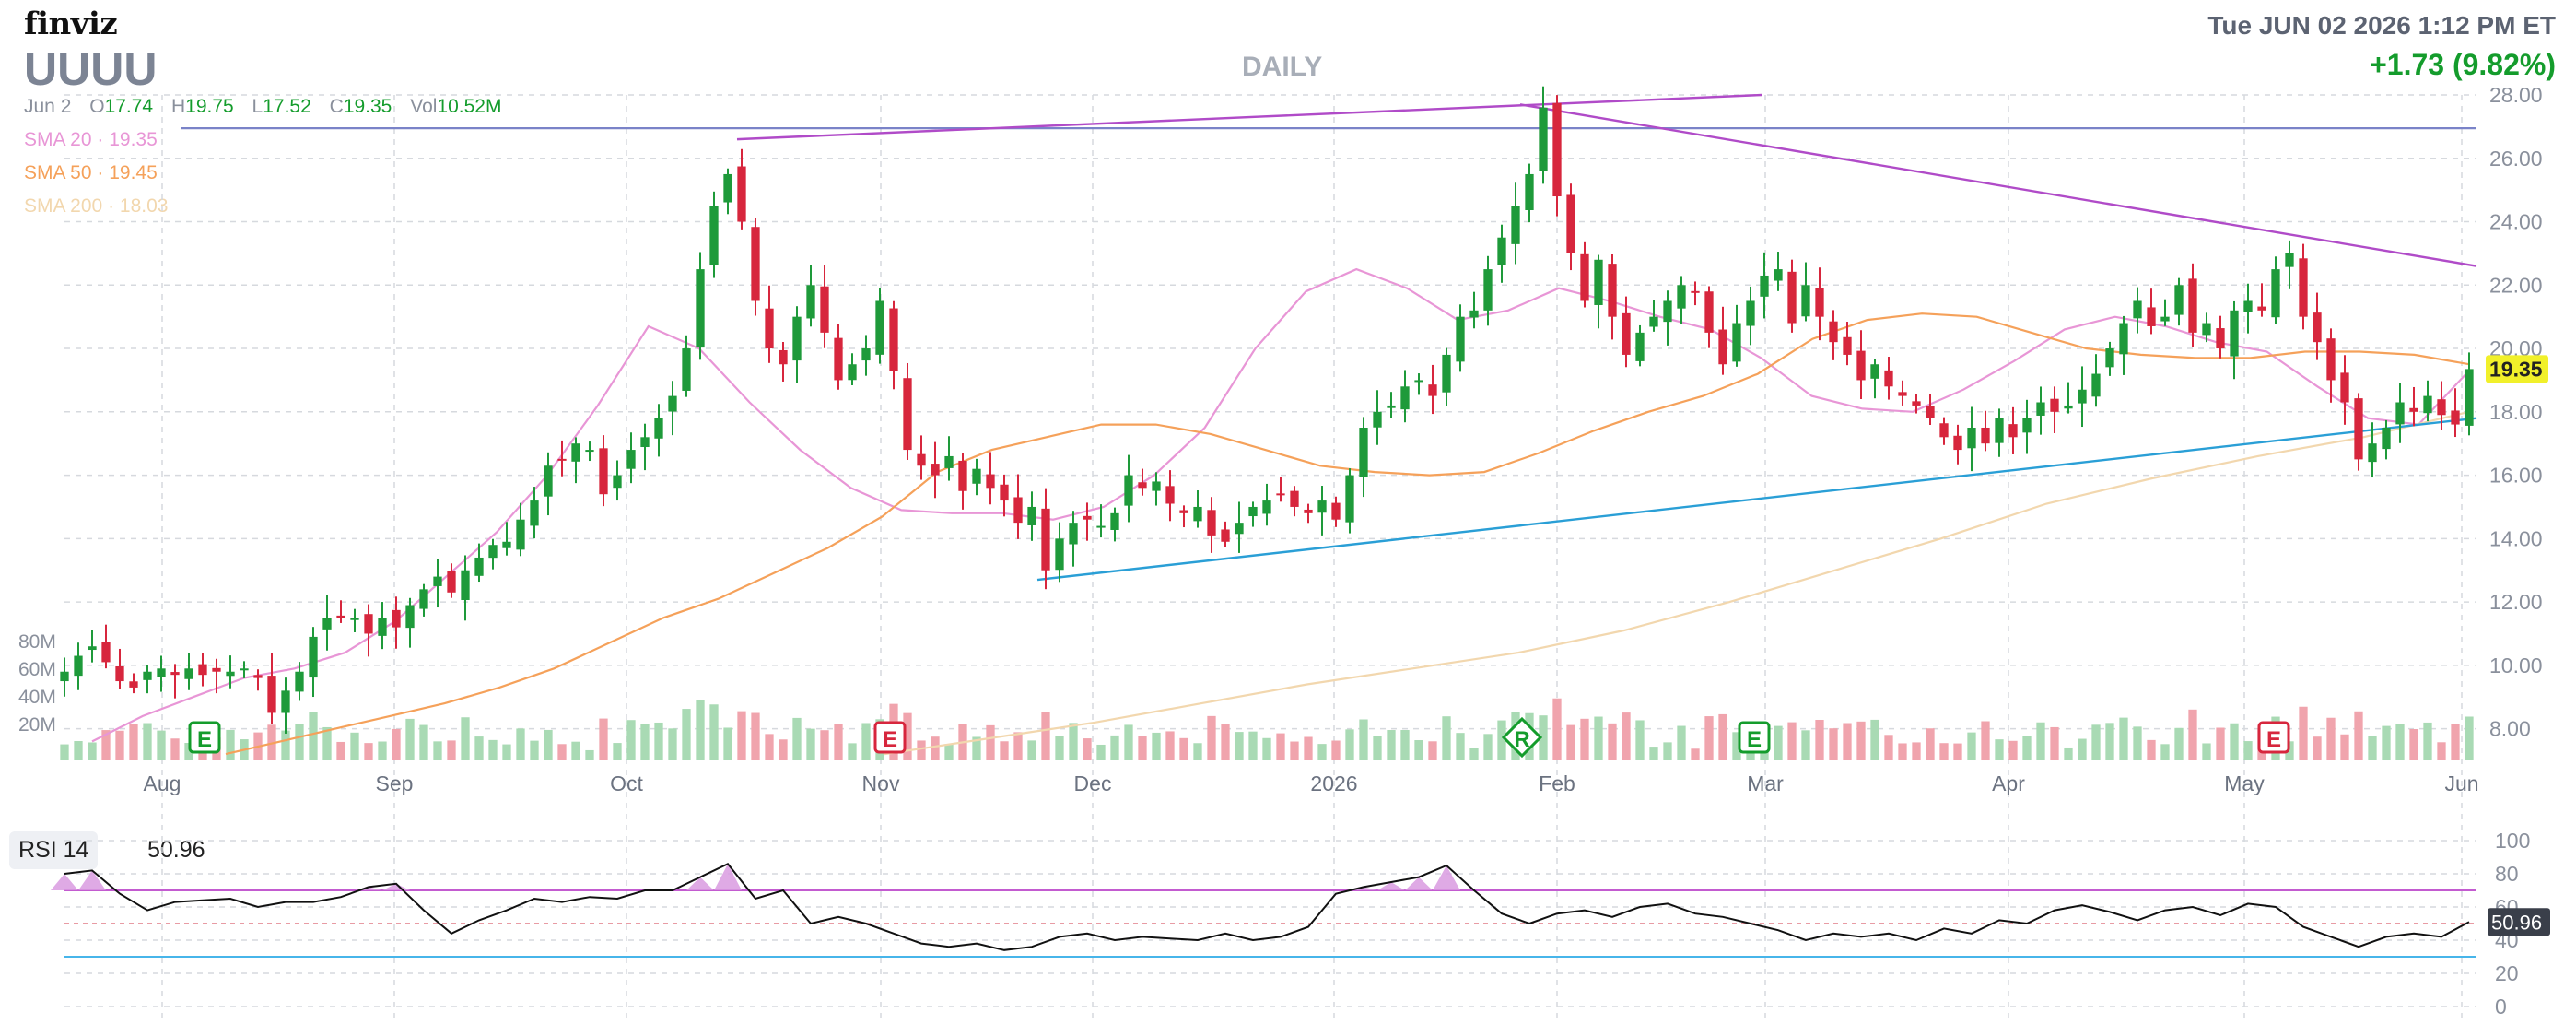 Image resolution: width=2576 pixels, height=1036 pixels. Describe the element at coordinates (1333, 783) in the screenshot. I see `x-tick-label: 2026` at that location.